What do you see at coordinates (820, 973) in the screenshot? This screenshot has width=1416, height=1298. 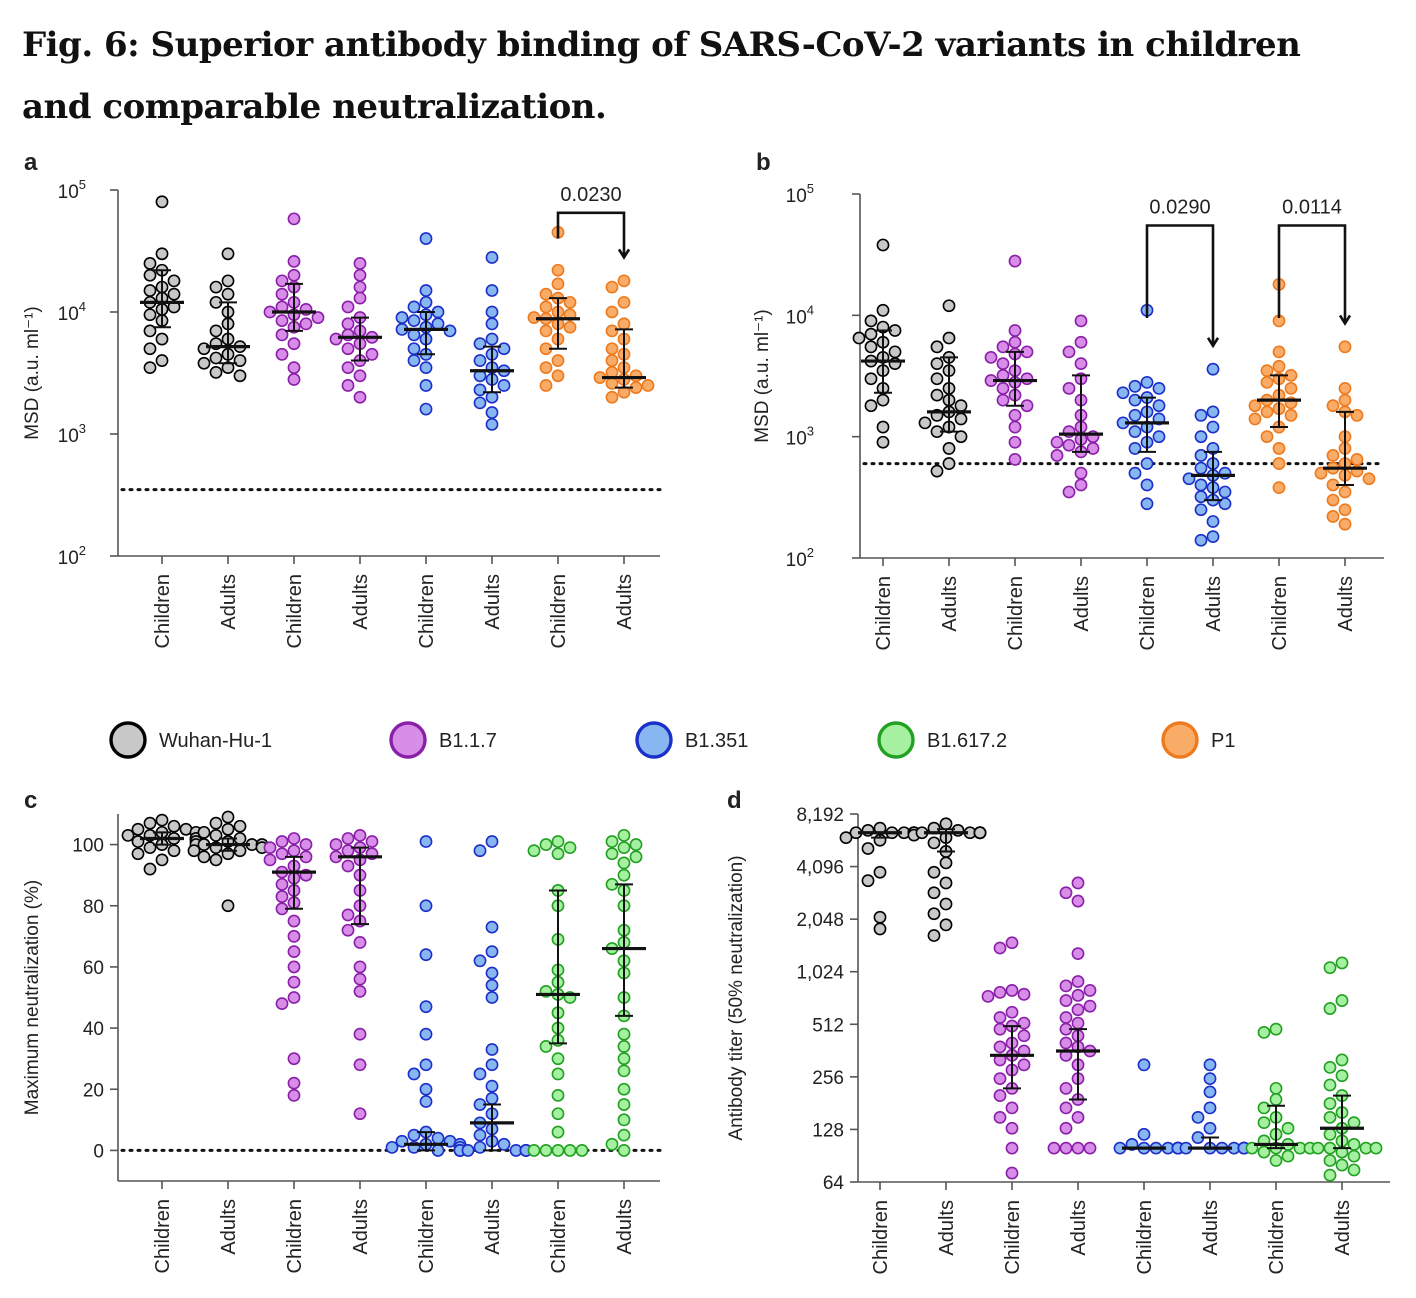 I see `y-tick-label-d: 1,024` at bounding box center [820, 973].